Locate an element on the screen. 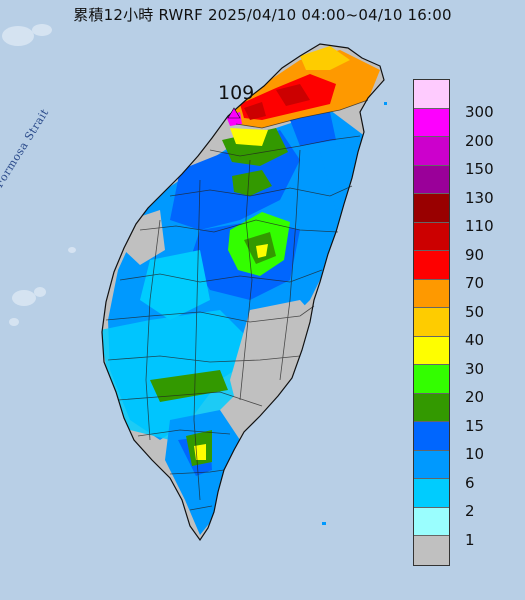 This screenshot has height=600, width=525. legend is located at coordinates (431, 322).